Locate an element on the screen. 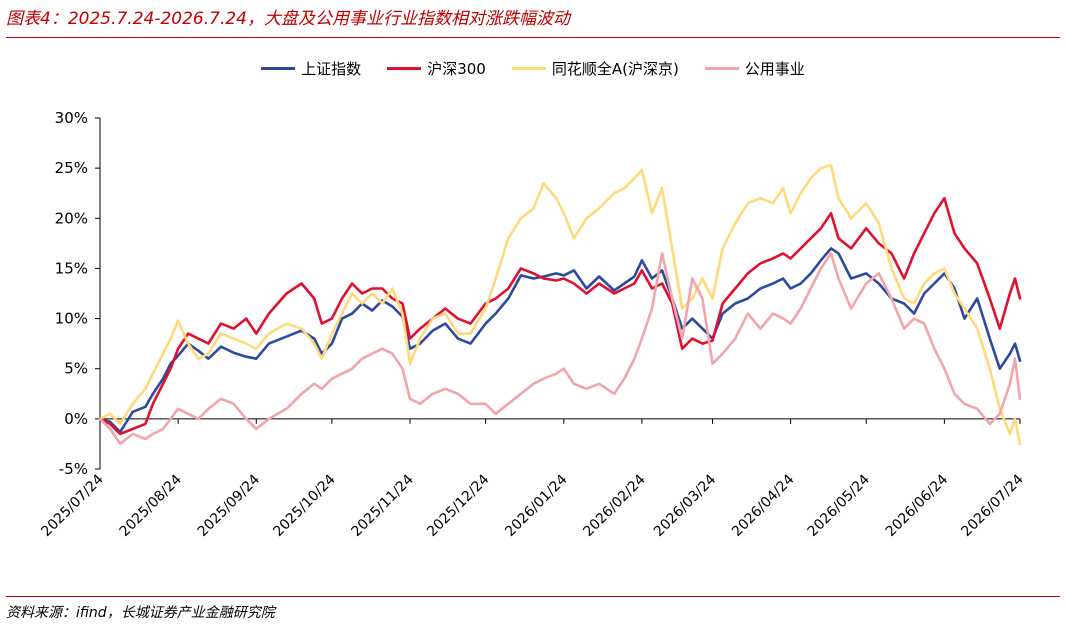 Image resolution: width=1066 pixels, height=625 pixels. x-tick-label: 2026/02/24 is located at coordinates (614, 505).